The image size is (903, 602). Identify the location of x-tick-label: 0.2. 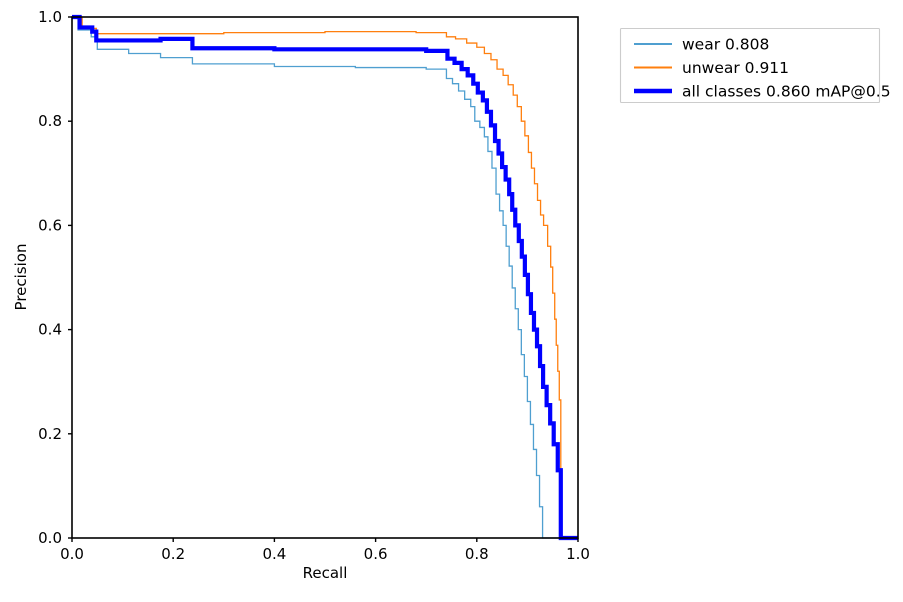
(173, 554).